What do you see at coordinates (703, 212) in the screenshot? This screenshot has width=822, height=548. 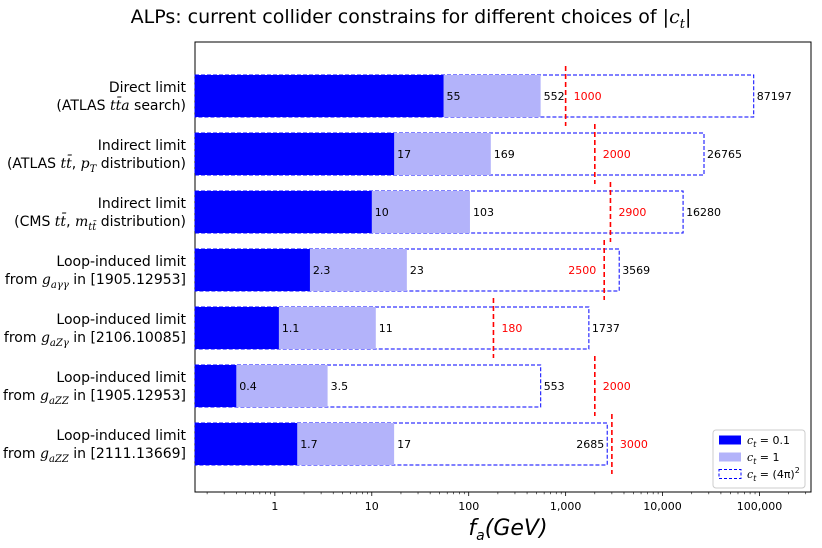 I see `value-label-ct-4pi2: 16280` at bounding box center [703, 212].